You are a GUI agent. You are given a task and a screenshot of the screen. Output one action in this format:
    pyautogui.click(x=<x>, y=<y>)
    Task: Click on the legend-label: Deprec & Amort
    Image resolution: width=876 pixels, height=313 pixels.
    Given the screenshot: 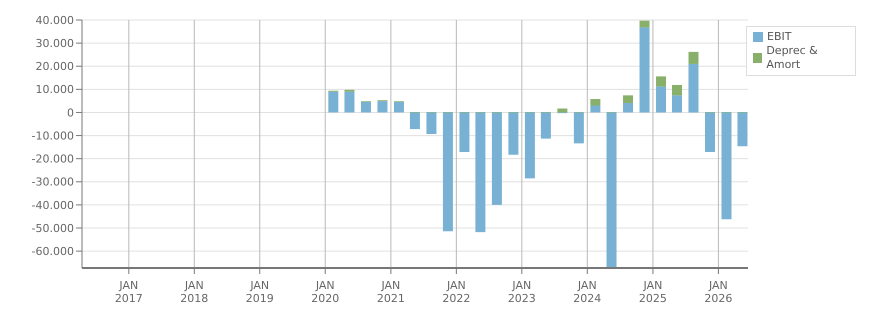 What is the action you would take?
    pyautogui.click(x=792, y=58)
    